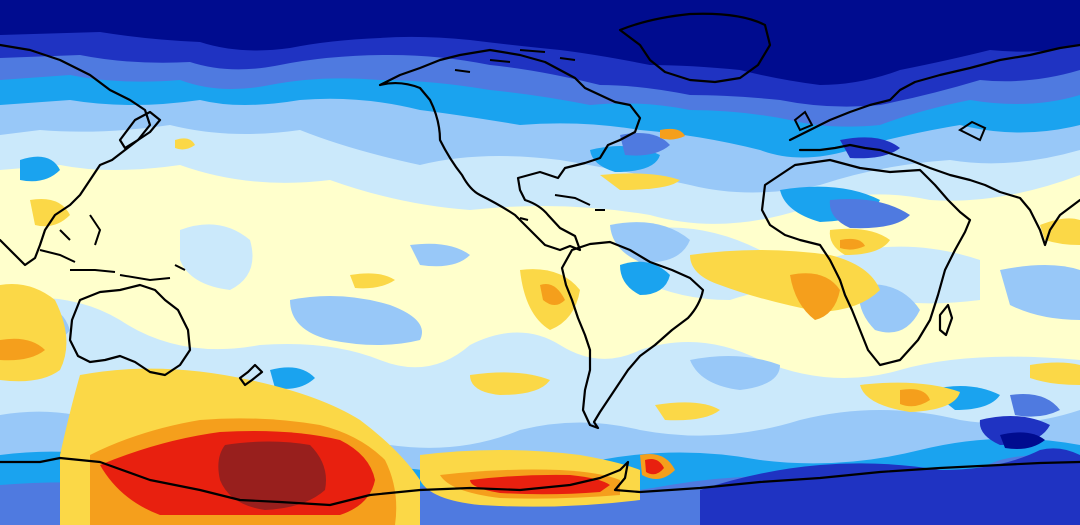 This screenshot has height=525, width=1080. Describe the element at coordinates (130, 330) in the screenshot. I see `coastline-australia` at that location.